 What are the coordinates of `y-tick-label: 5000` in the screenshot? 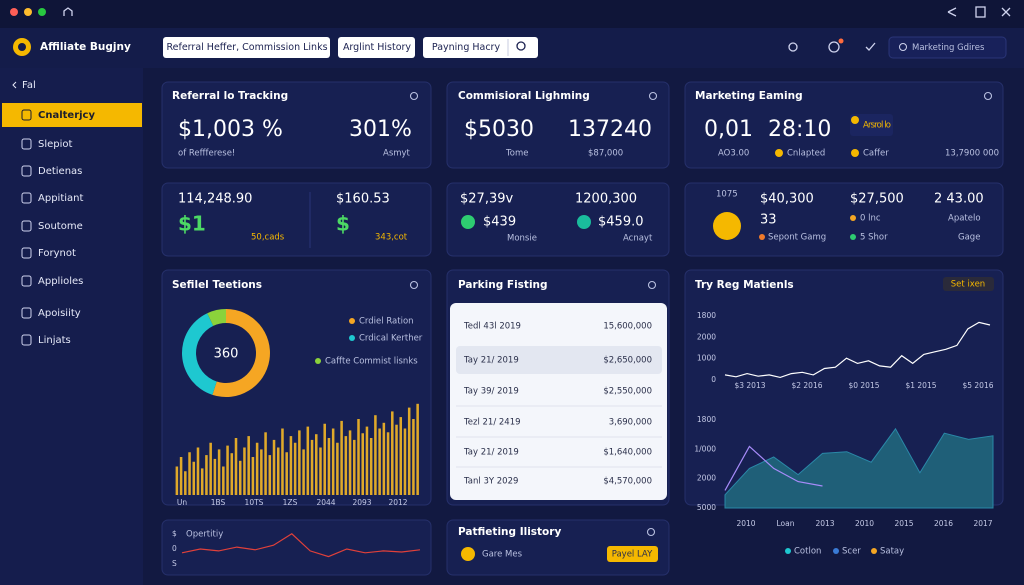 It's located at (706, 507).